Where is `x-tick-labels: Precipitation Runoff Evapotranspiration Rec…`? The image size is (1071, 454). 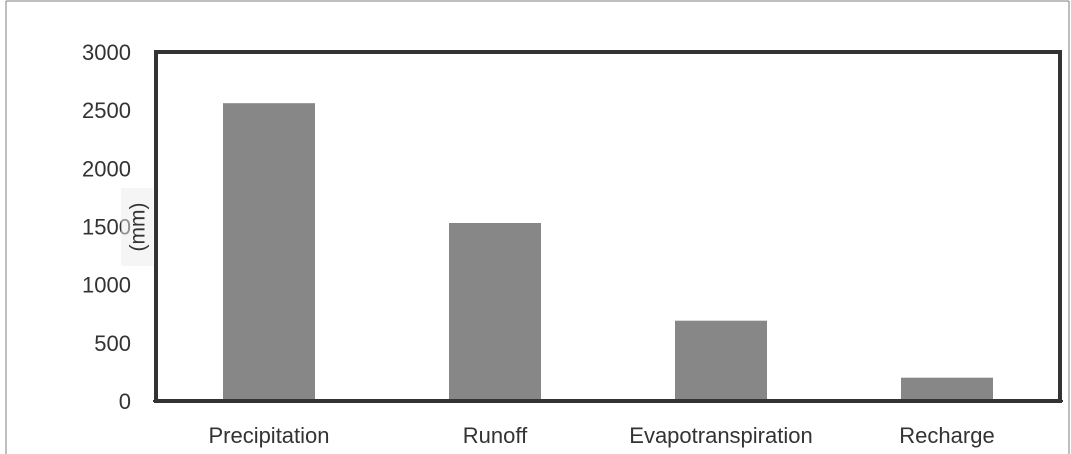 x-tick-labels: Precipitation Runoff Evapotranspiration Rec… is located at coordinates (601, 435).